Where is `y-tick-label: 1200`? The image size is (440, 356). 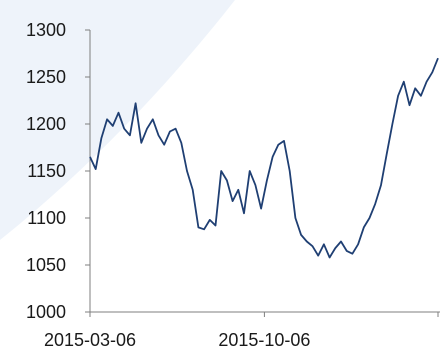 y-tick-label: 1200 is located at coordinates (46, 124).